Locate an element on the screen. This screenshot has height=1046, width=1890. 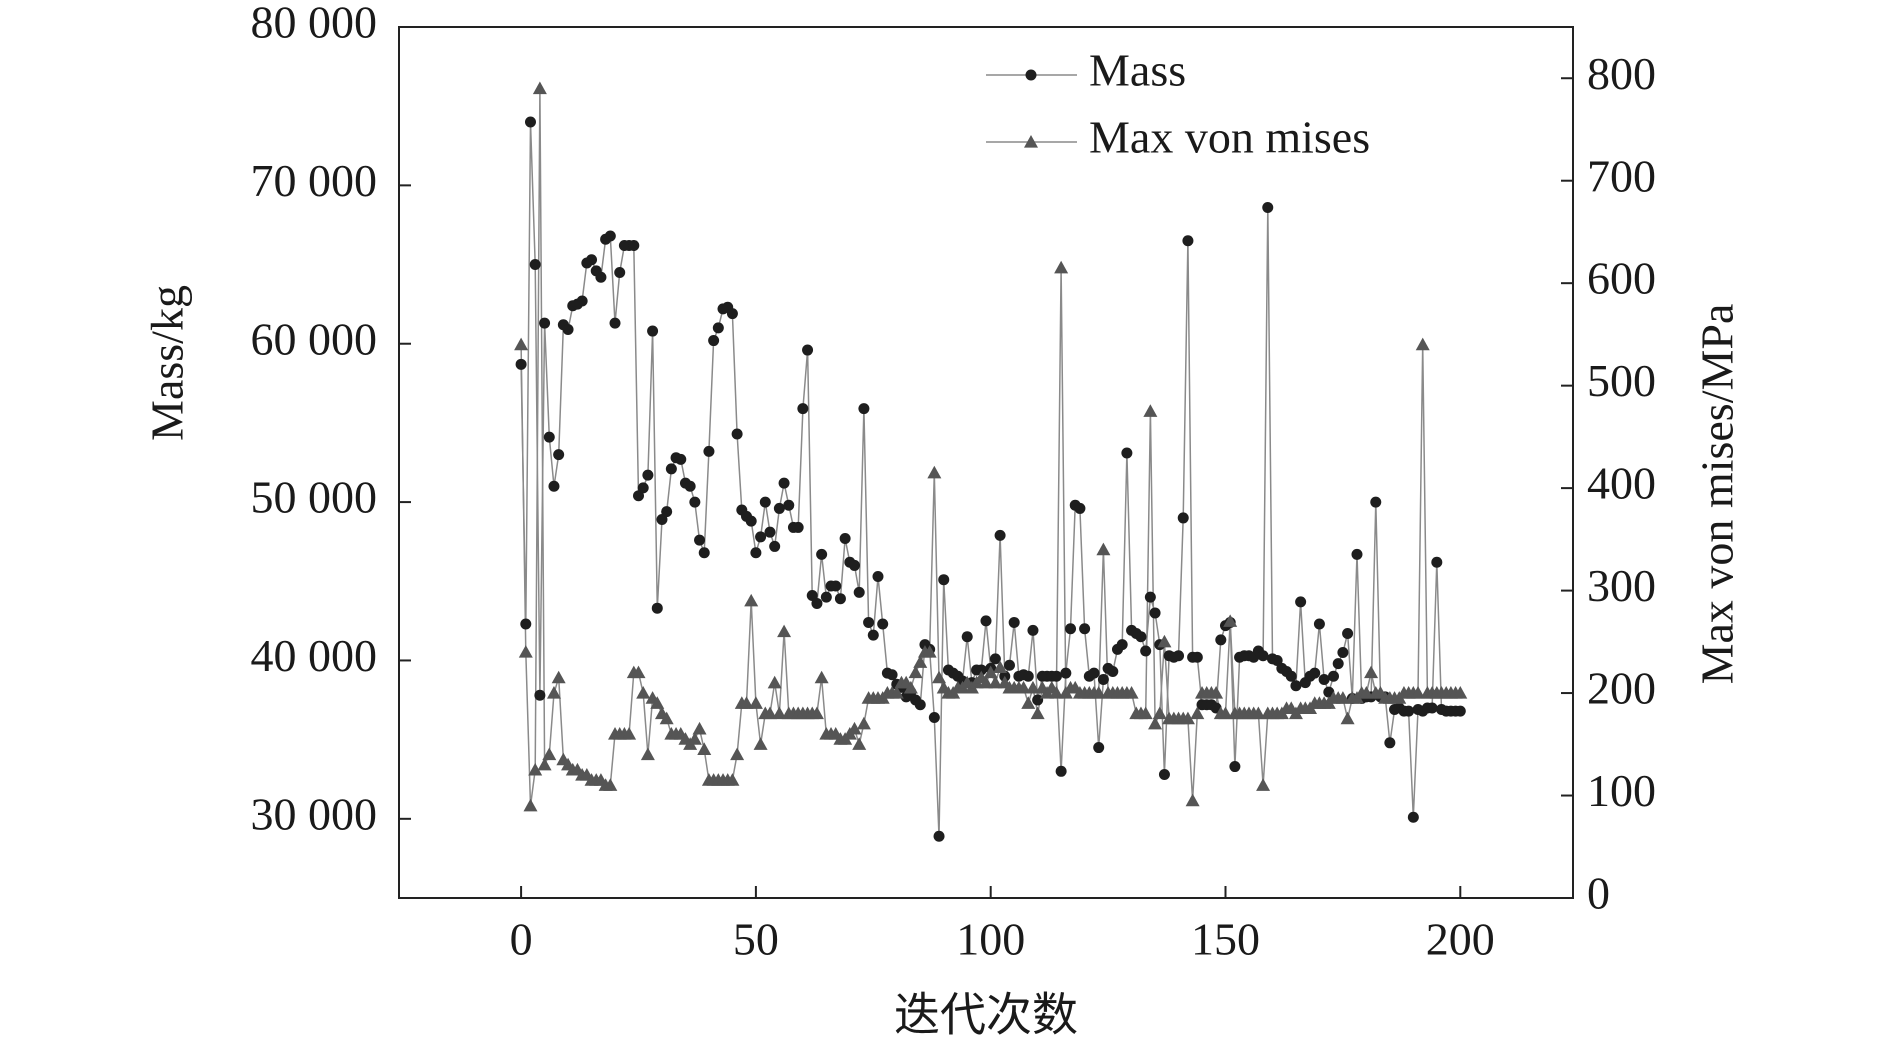
x-tick-label: 50 is located at coordinates (756, 939).